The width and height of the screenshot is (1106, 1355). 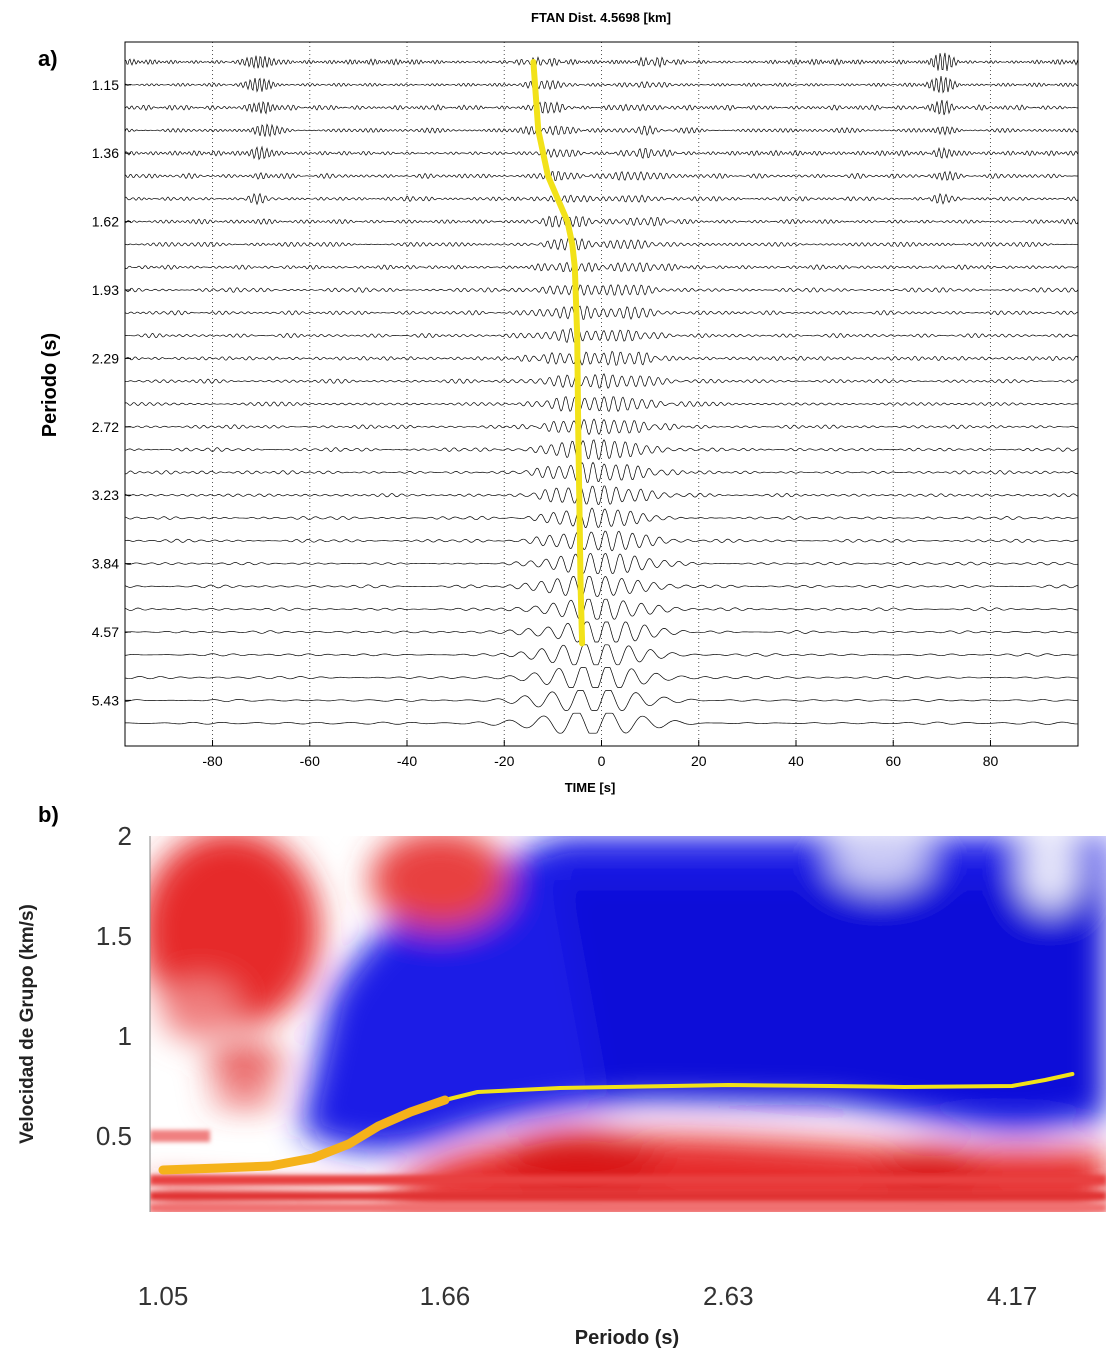 I want to click on chart-a-y-tick-label: 4.57, so click(x=105, y=632).